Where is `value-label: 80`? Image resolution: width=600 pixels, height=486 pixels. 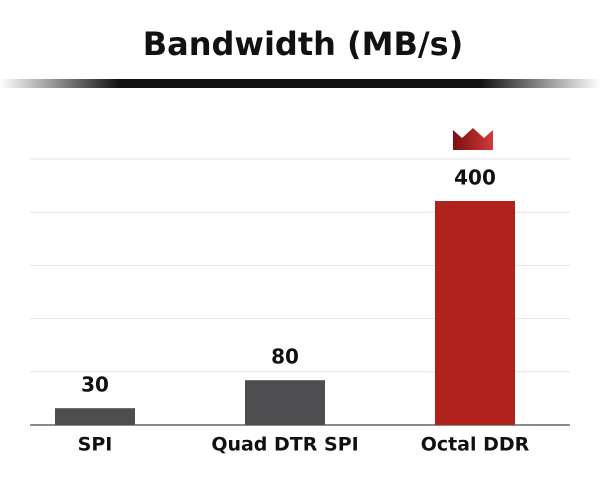
value-label: 80 is located at coordinates (285, 357).